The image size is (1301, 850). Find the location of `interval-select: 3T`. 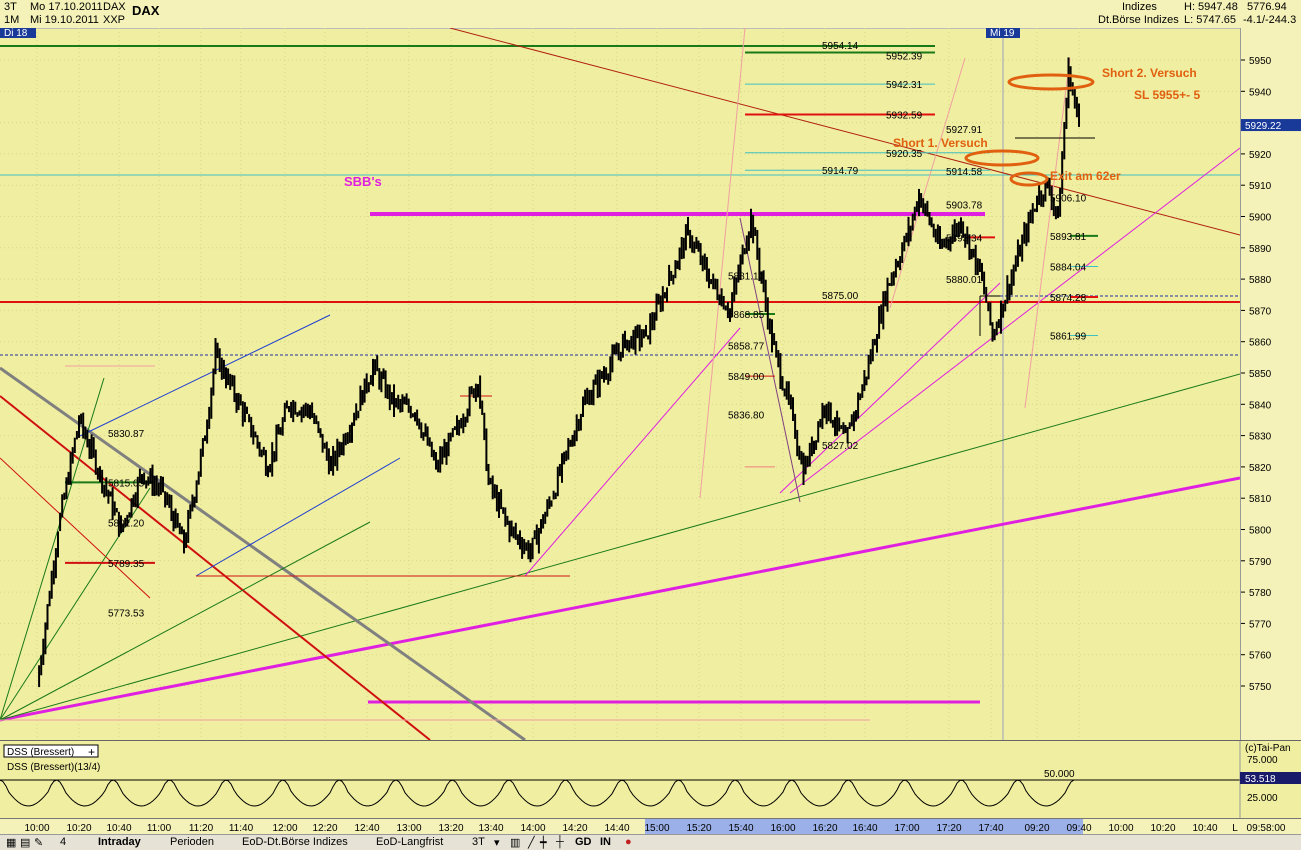

interval-select: 3T is located at coordinates (478, 842).